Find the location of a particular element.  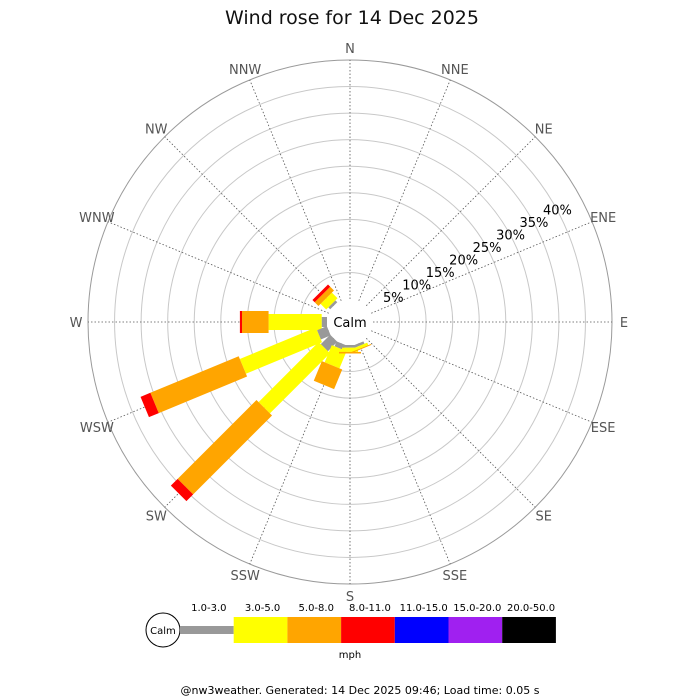

radial-tick-40: 40% is located at coordinates (557, 211).